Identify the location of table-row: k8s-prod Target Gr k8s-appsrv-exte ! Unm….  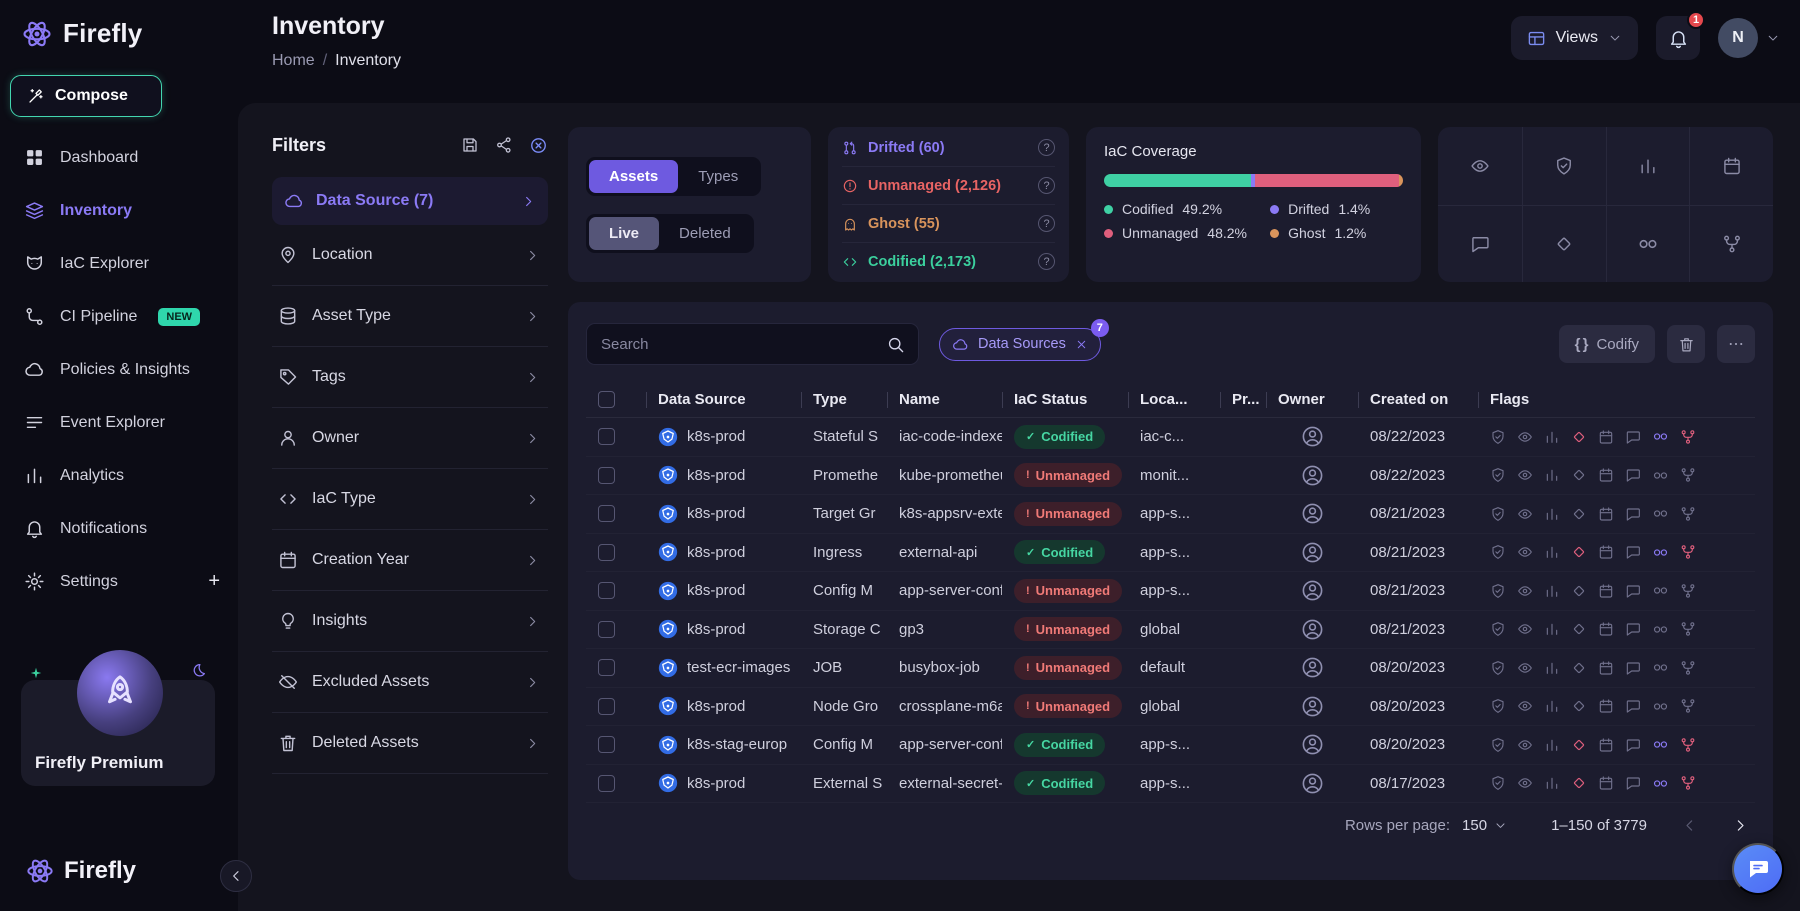
(1170, 514).